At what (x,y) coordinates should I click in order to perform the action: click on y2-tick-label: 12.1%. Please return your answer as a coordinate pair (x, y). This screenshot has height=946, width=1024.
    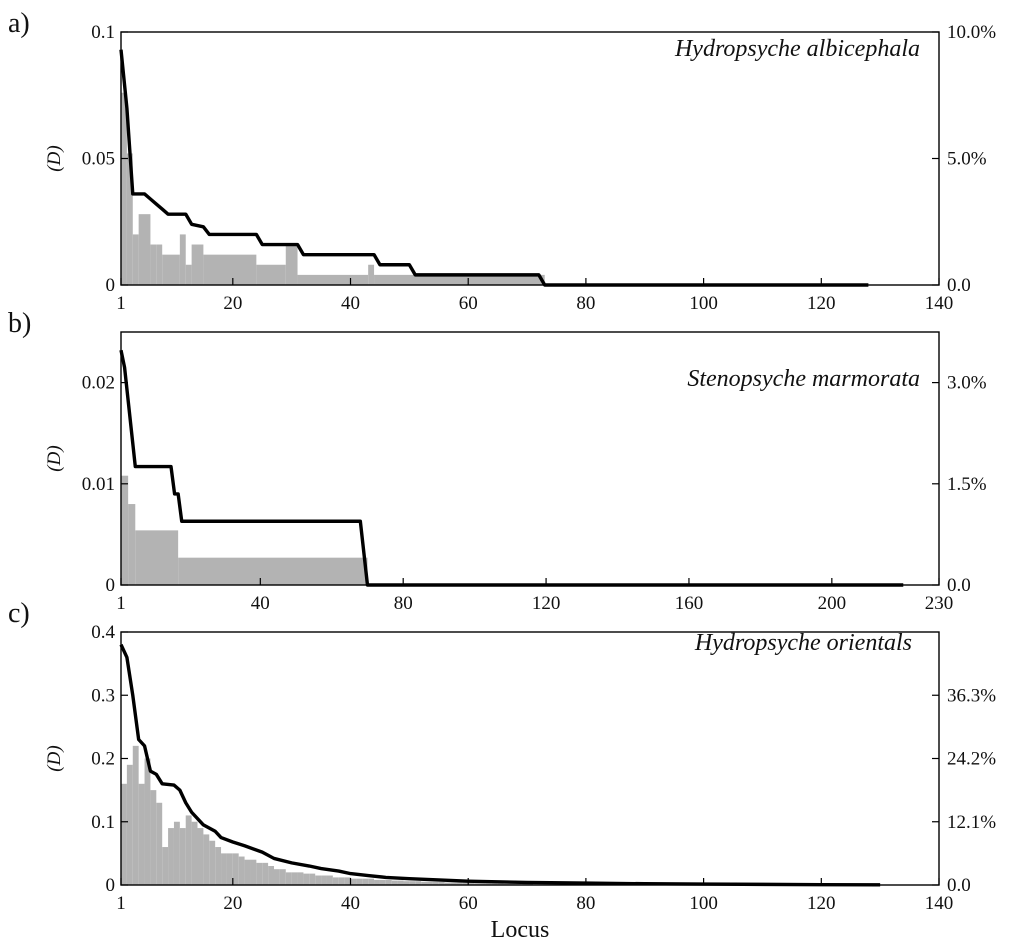
    Looking at the image, I should click on (971, 822).